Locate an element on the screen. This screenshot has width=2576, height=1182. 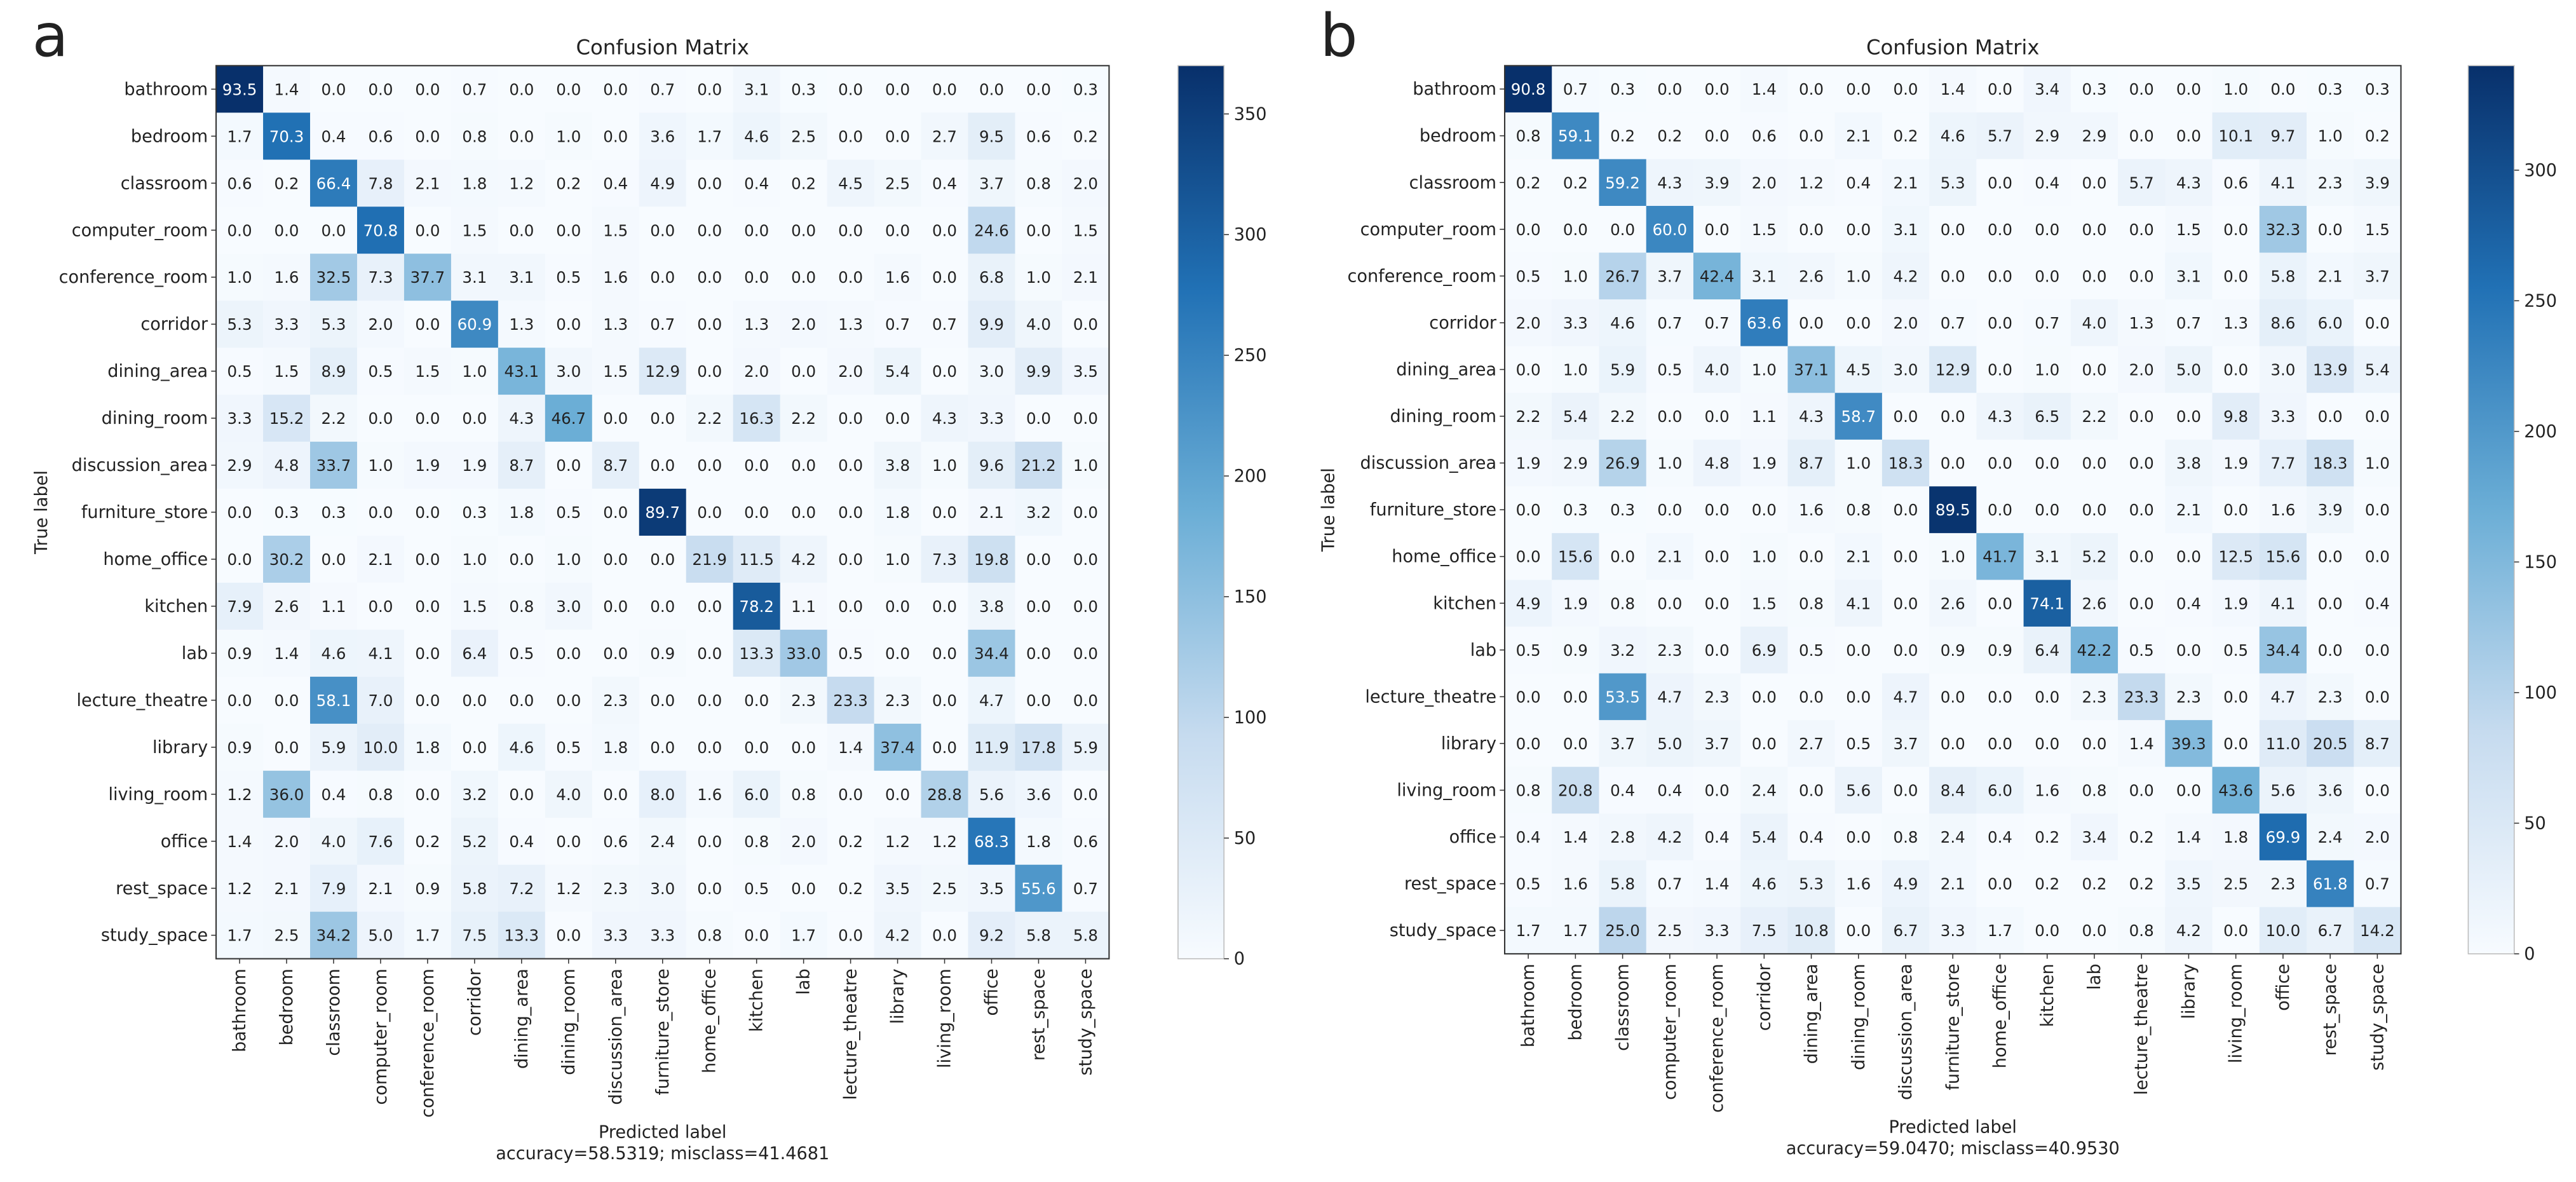
cell-label: 21.2 is located at coordinates (1038, 465).